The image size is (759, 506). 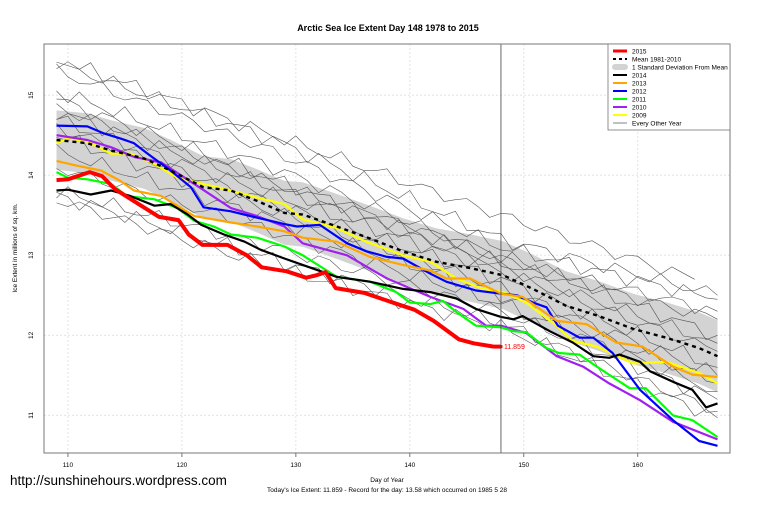 What do you see at coordinates (15, 247) in the screenshot?
I see `y-axis-label: Ice Extent in millions of sq. km.` at bounding box center [15, 247].